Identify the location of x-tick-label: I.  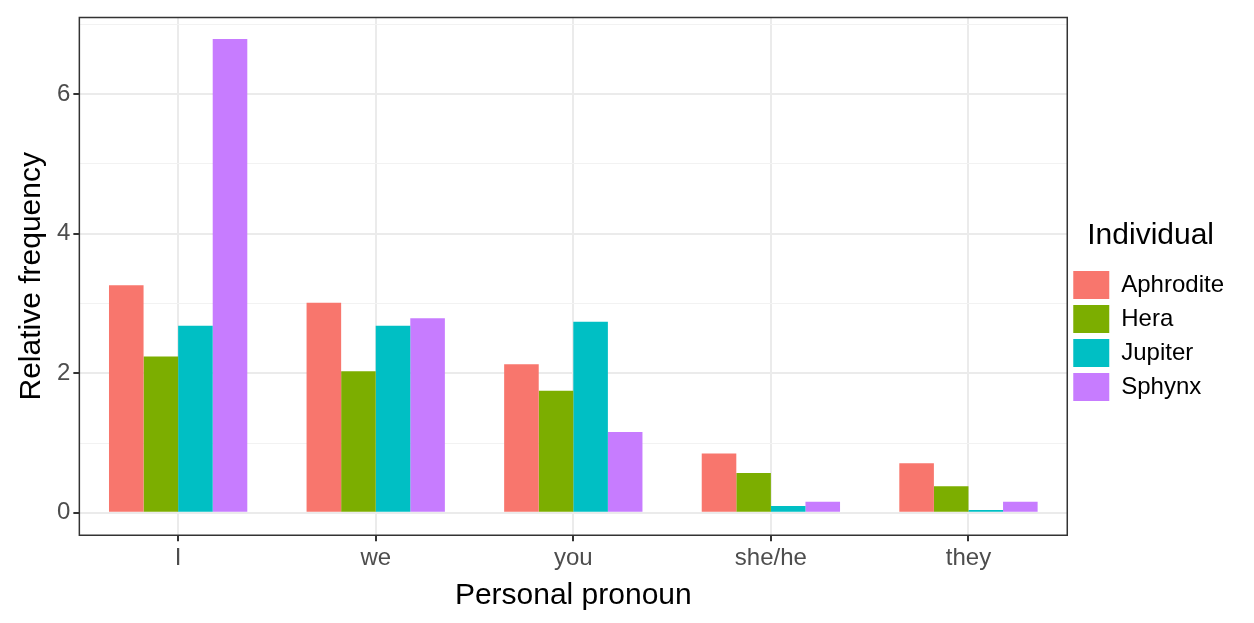
(178, 557).